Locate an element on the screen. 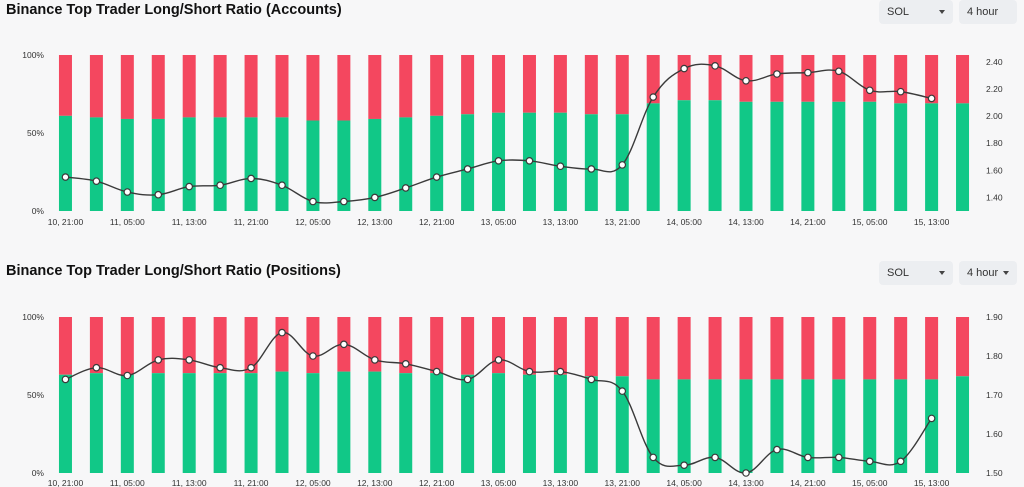  y-left-tick-label: 100% is located at coordinates (33, 55).